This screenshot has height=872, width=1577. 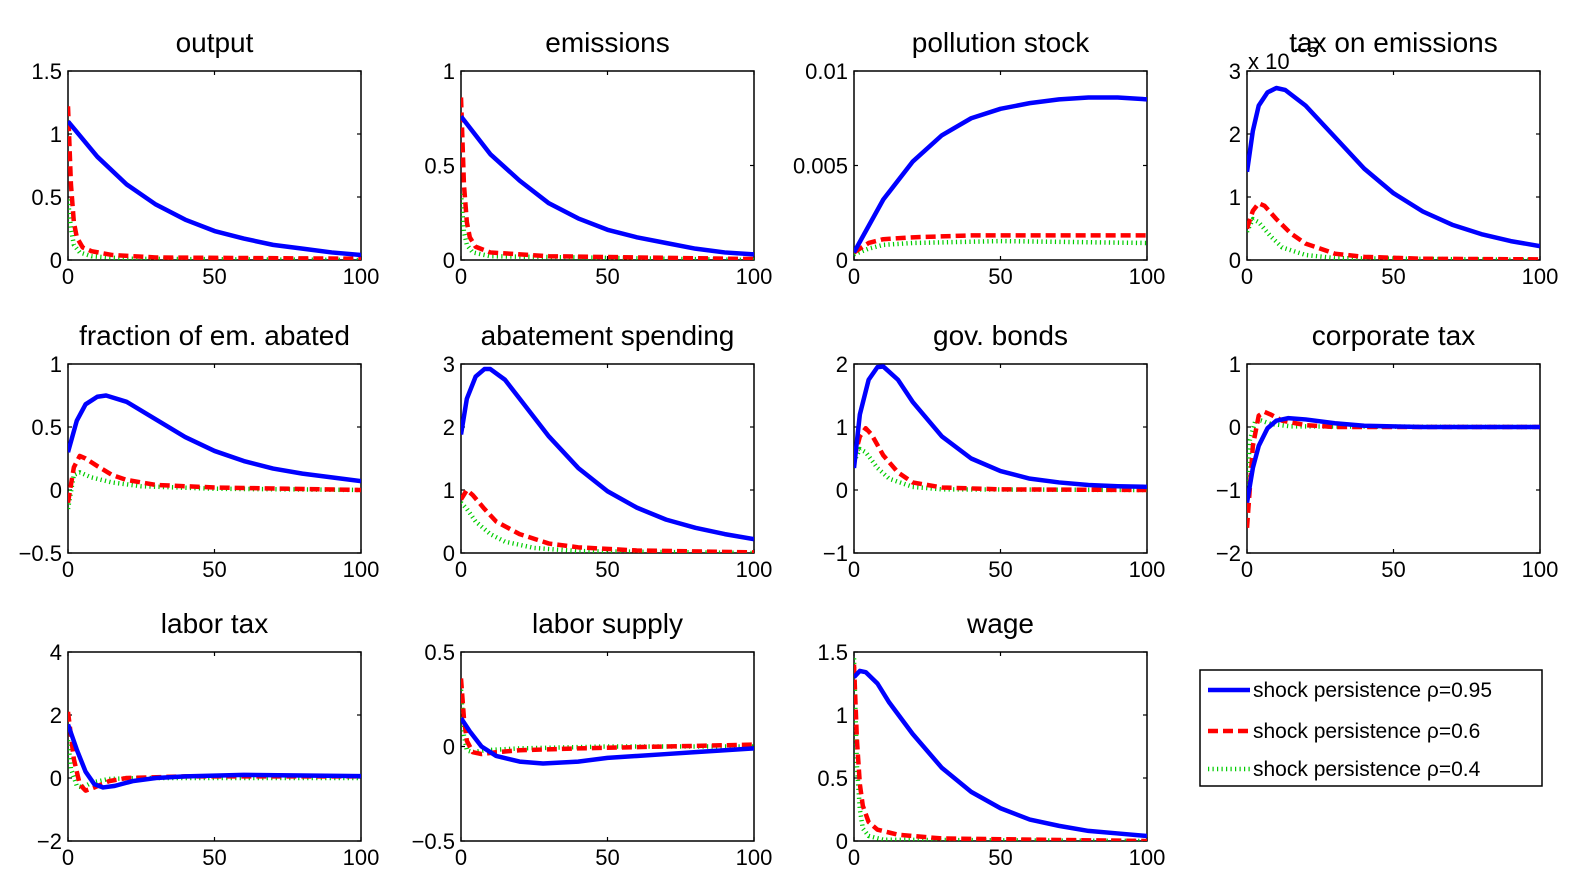 What do you see at coordinates (433, 841) in the screenshot?
I see `y-tick-label: −0.5` at bounding box center [433, 841].